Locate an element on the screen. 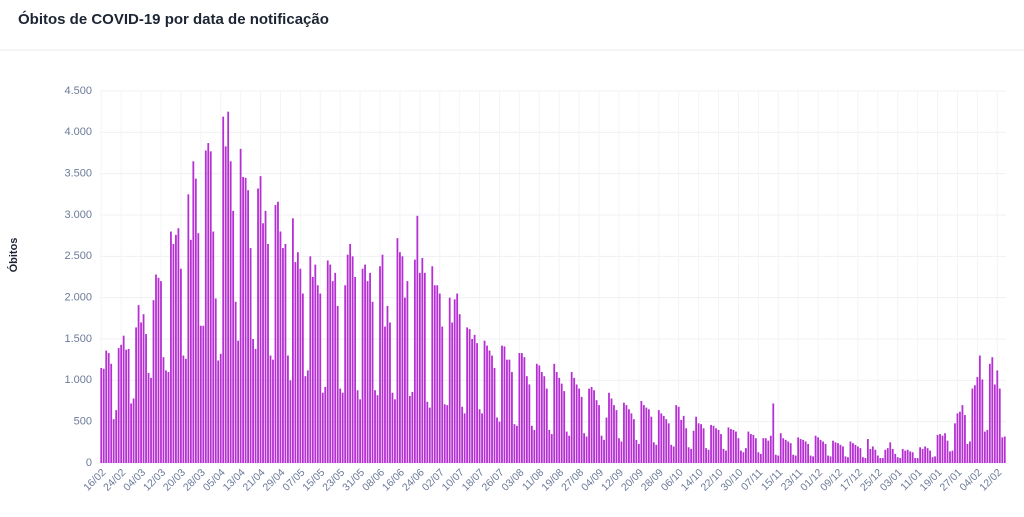 Image resolution: width=1024 pixels, height=517 pixels. x-tick-label: 12/02 is located at coordinates (990, 479).